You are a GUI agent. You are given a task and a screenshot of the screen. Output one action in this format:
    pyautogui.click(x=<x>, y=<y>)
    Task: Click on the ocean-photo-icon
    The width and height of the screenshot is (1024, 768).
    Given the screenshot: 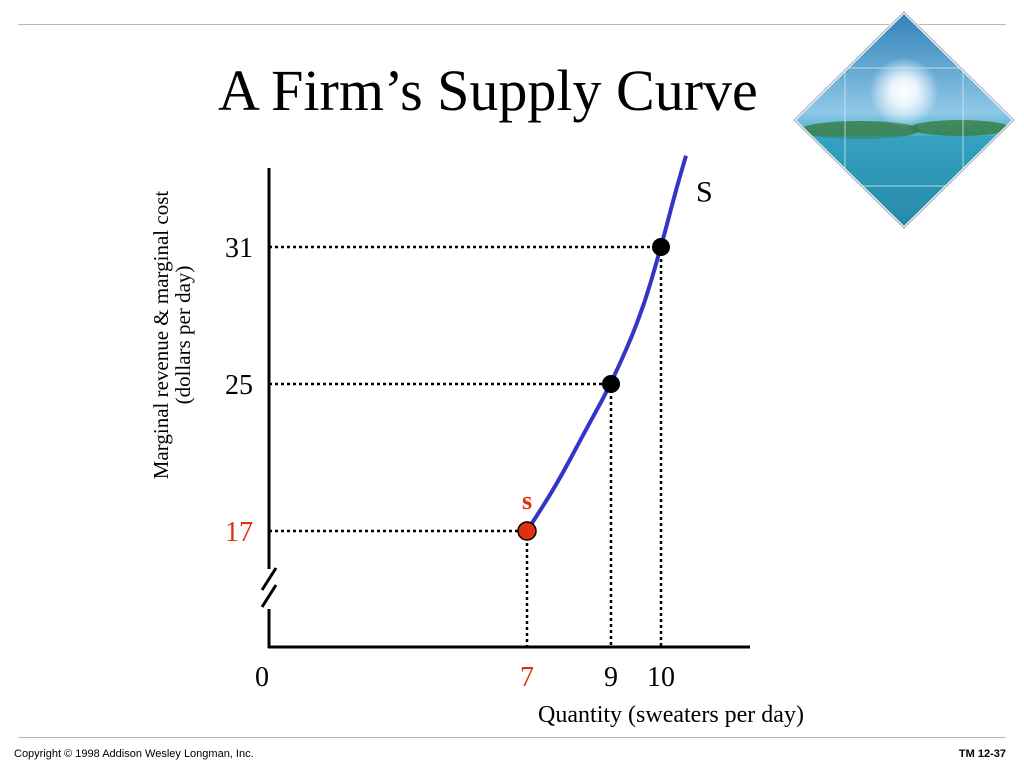 What is the action you would take?
    pyautogui.click(x=904, y=120)
    